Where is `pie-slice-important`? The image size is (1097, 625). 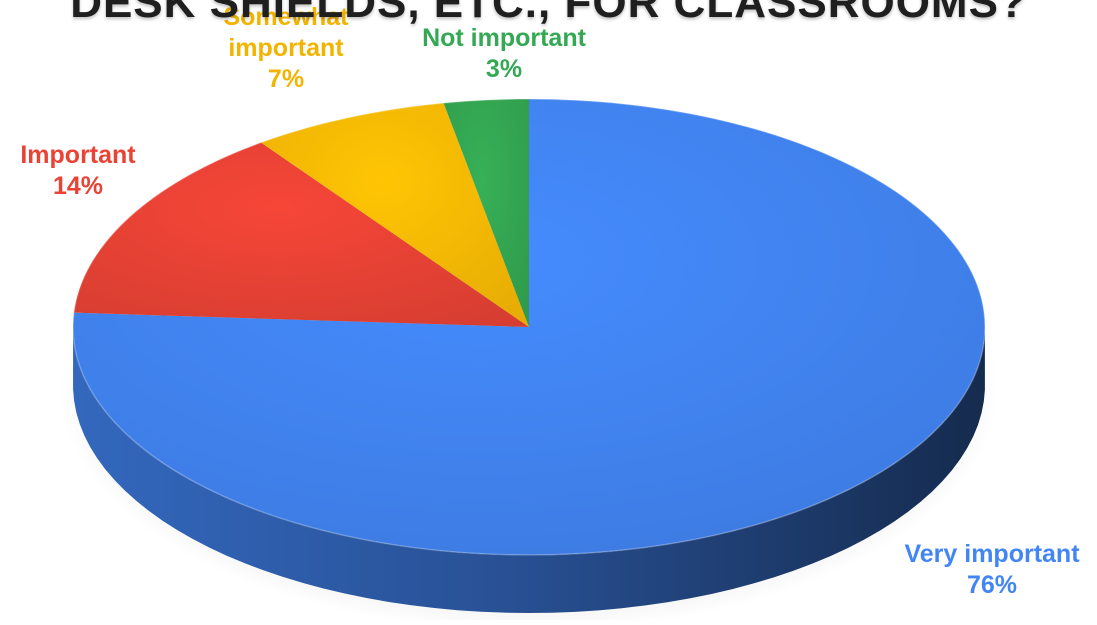
pie-slice-important is located at coordinates (301, 234).